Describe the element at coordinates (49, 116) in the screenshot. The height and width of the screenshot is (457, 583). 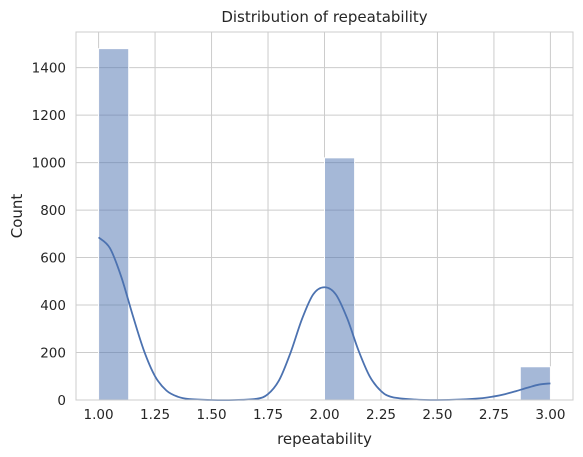
I see `y-tick-label: 1200` at that location.